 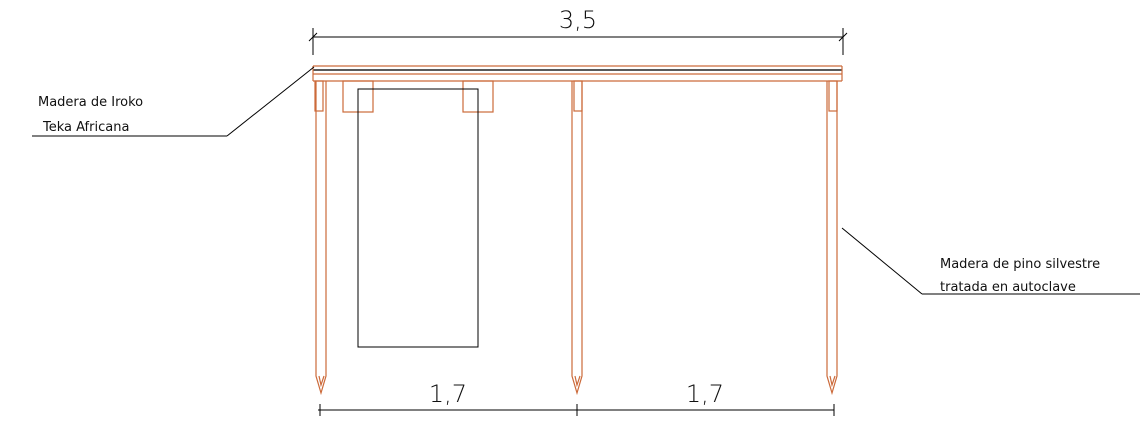 I want to click on left-callout: Madera de Iroko Teka Africana, so click(x=173, y=101).